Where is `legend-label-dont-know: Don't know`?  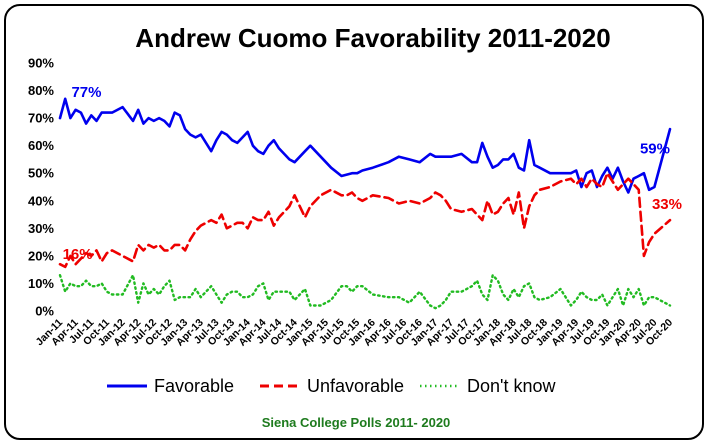
legend-label-dont-know: Don't know is located at coordinates (511, 386).